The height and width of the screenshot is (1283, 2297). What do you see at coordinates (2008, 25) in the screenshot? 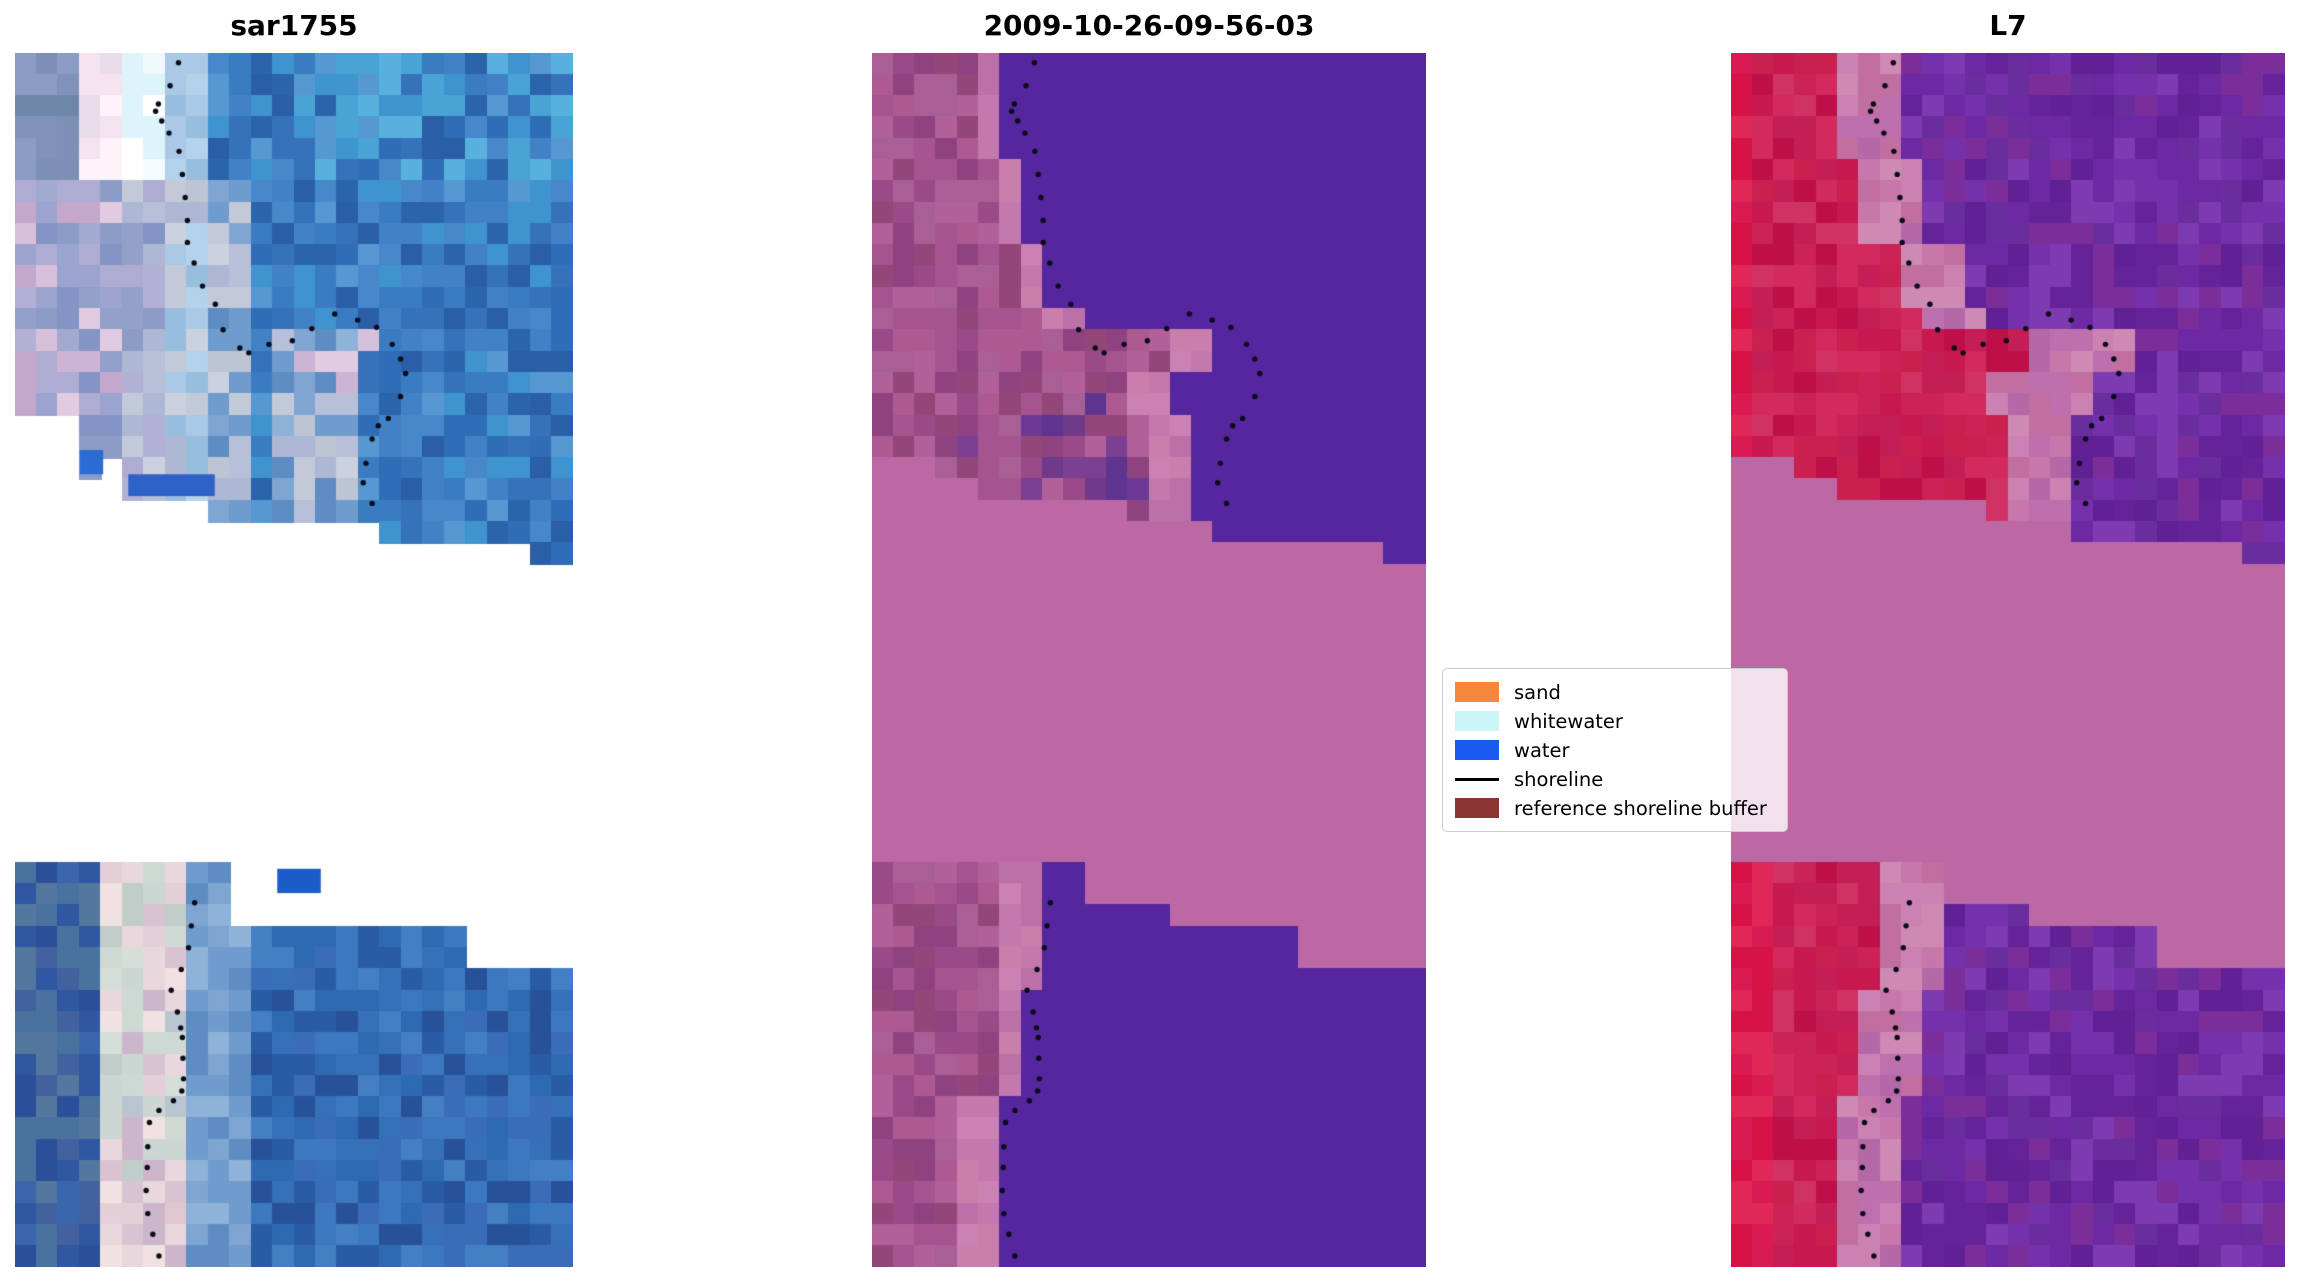
I see `panel-title-l7: L7` at bounding box center [2008, 25].